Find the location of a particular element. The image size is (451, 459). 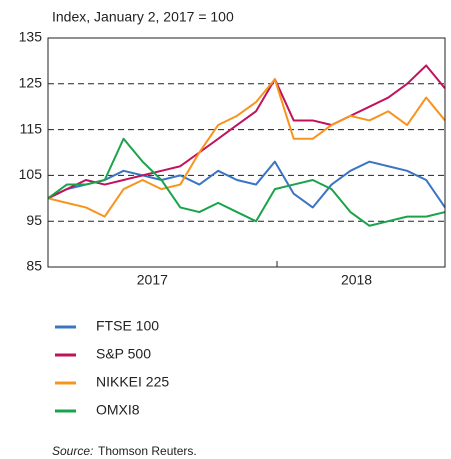

y-tick-label: 95 is located at coordinates (34, 220).